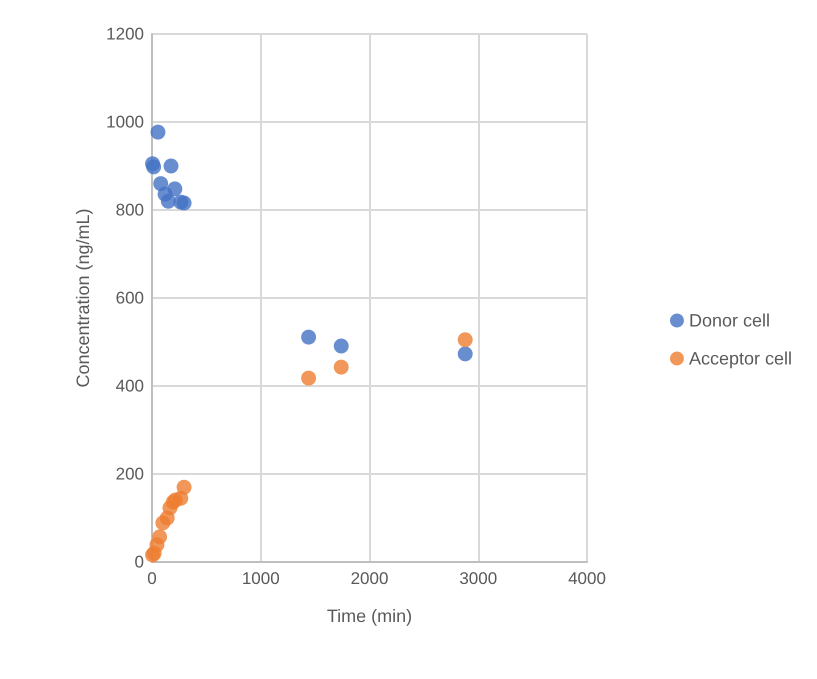 This screenshot has height=679, width=817. I want to click on y-tick-label: 1000, so click(125, 122).